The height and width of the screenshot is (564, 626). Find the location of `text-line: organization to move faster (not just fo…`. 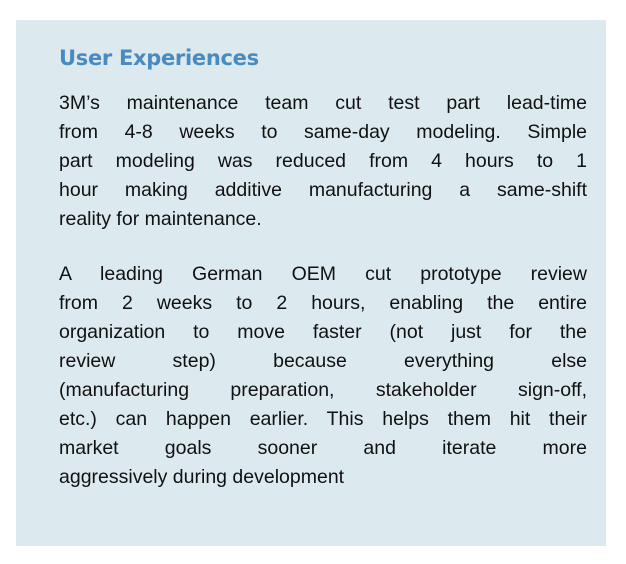

text-line: organization to move faster (not just fo… is located at coordinates (323, 332).